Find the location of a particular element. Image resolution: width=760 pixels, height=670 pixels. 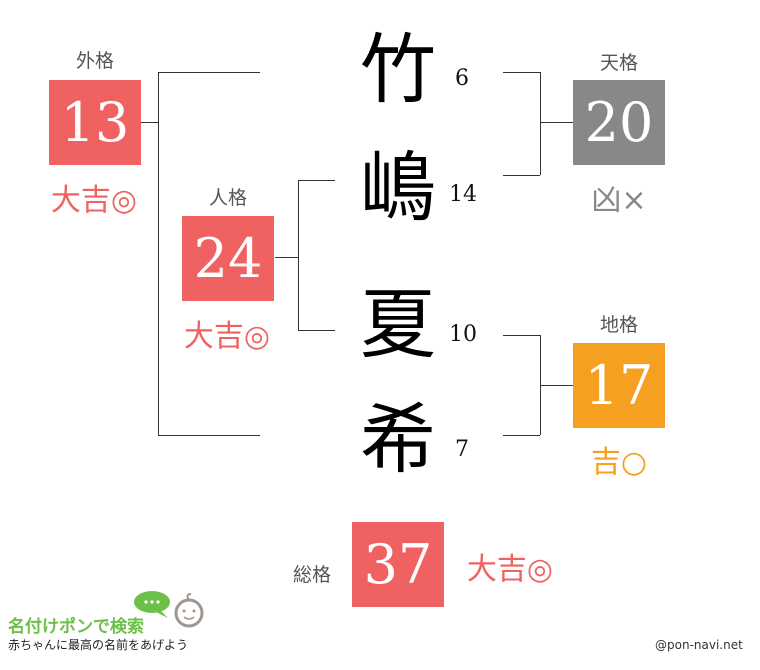

soukaku-label: 総格 is located at coordinates (311, 575).